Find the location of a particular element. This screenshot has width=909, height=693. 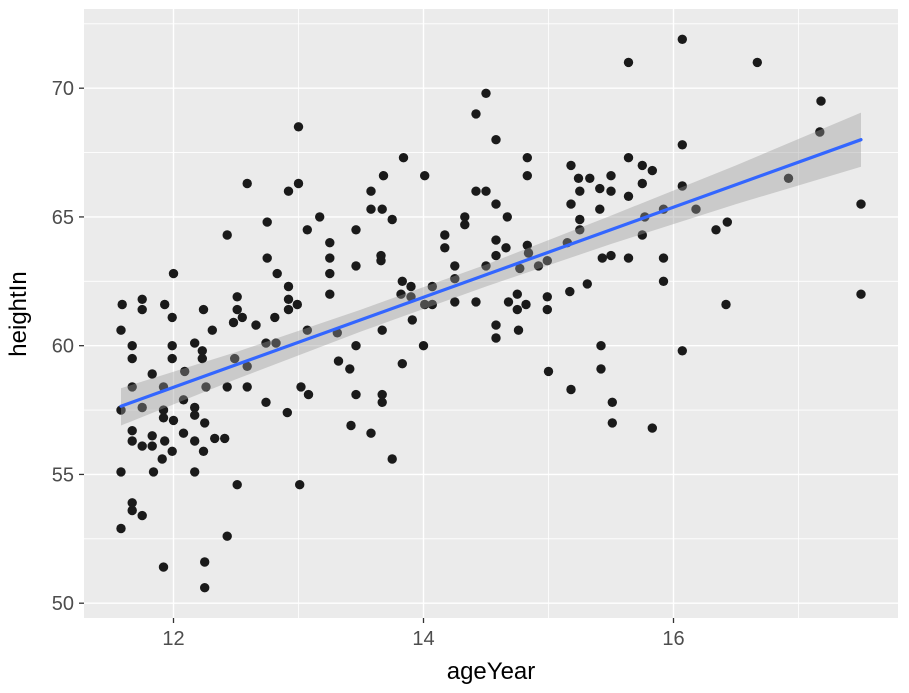

y-tick-label: 60 is located at coordinates (63, 347).